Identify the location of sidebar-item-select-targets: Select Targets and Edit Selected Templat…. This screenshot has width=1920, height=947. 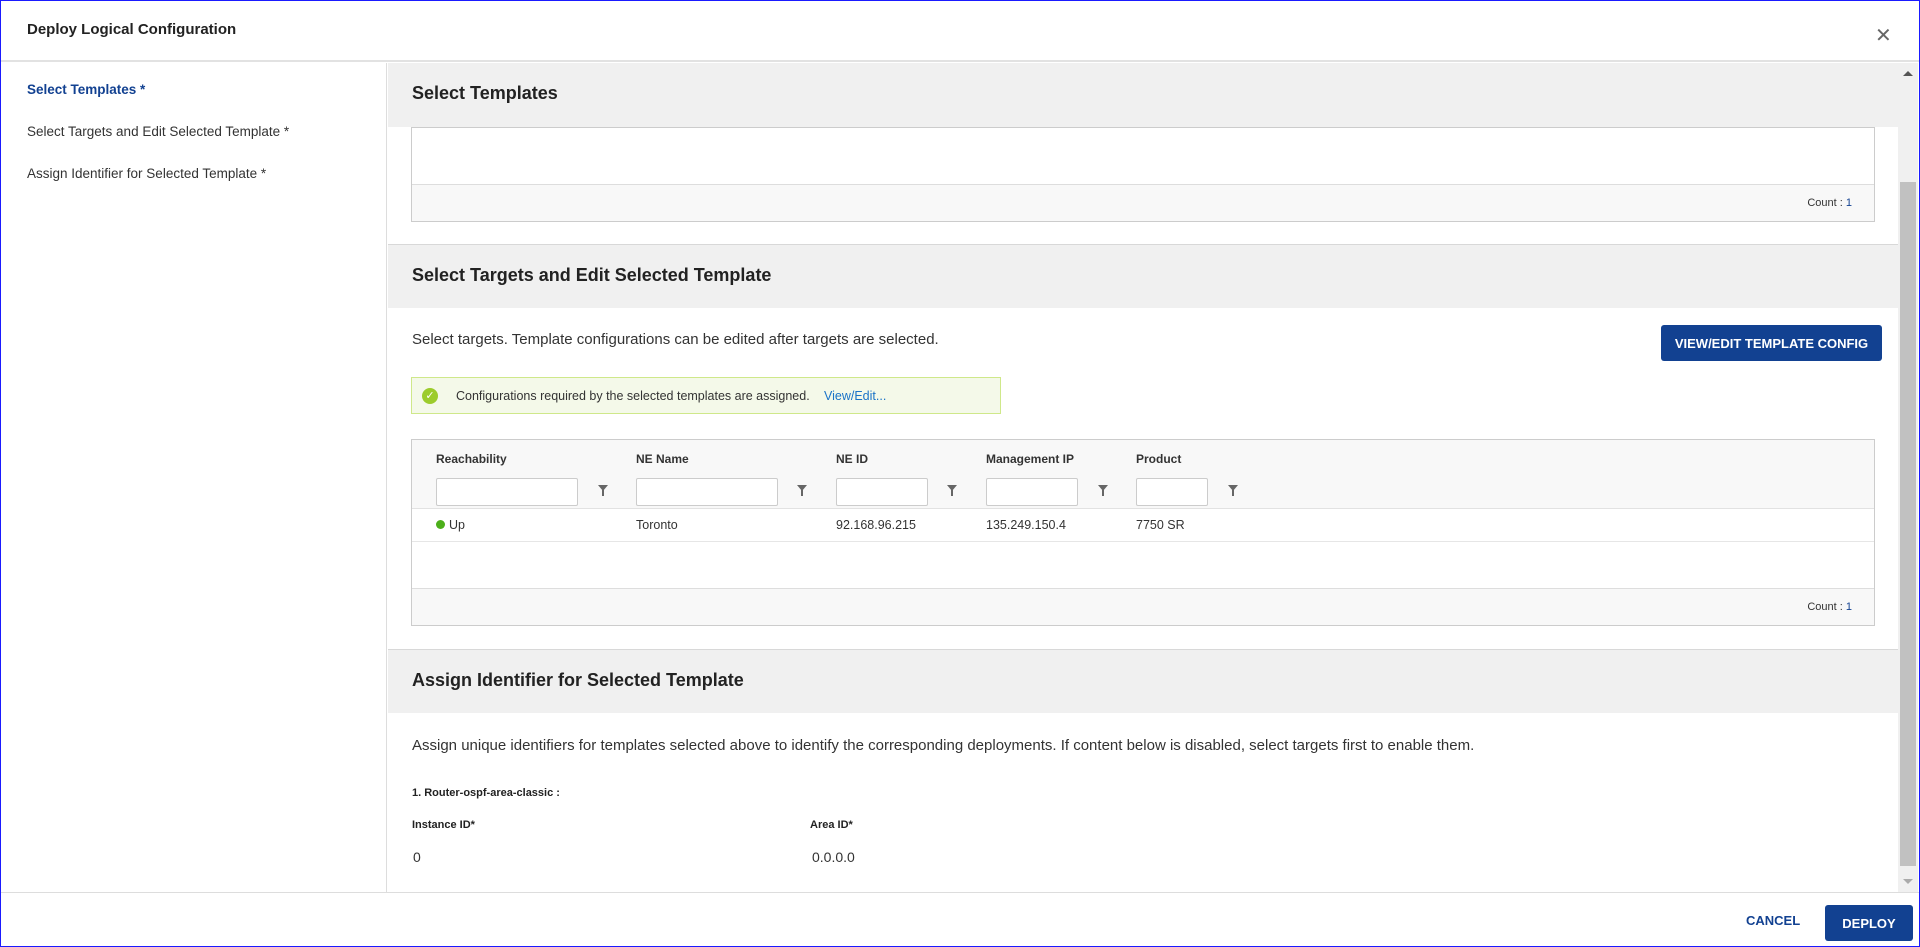
(158, 131).